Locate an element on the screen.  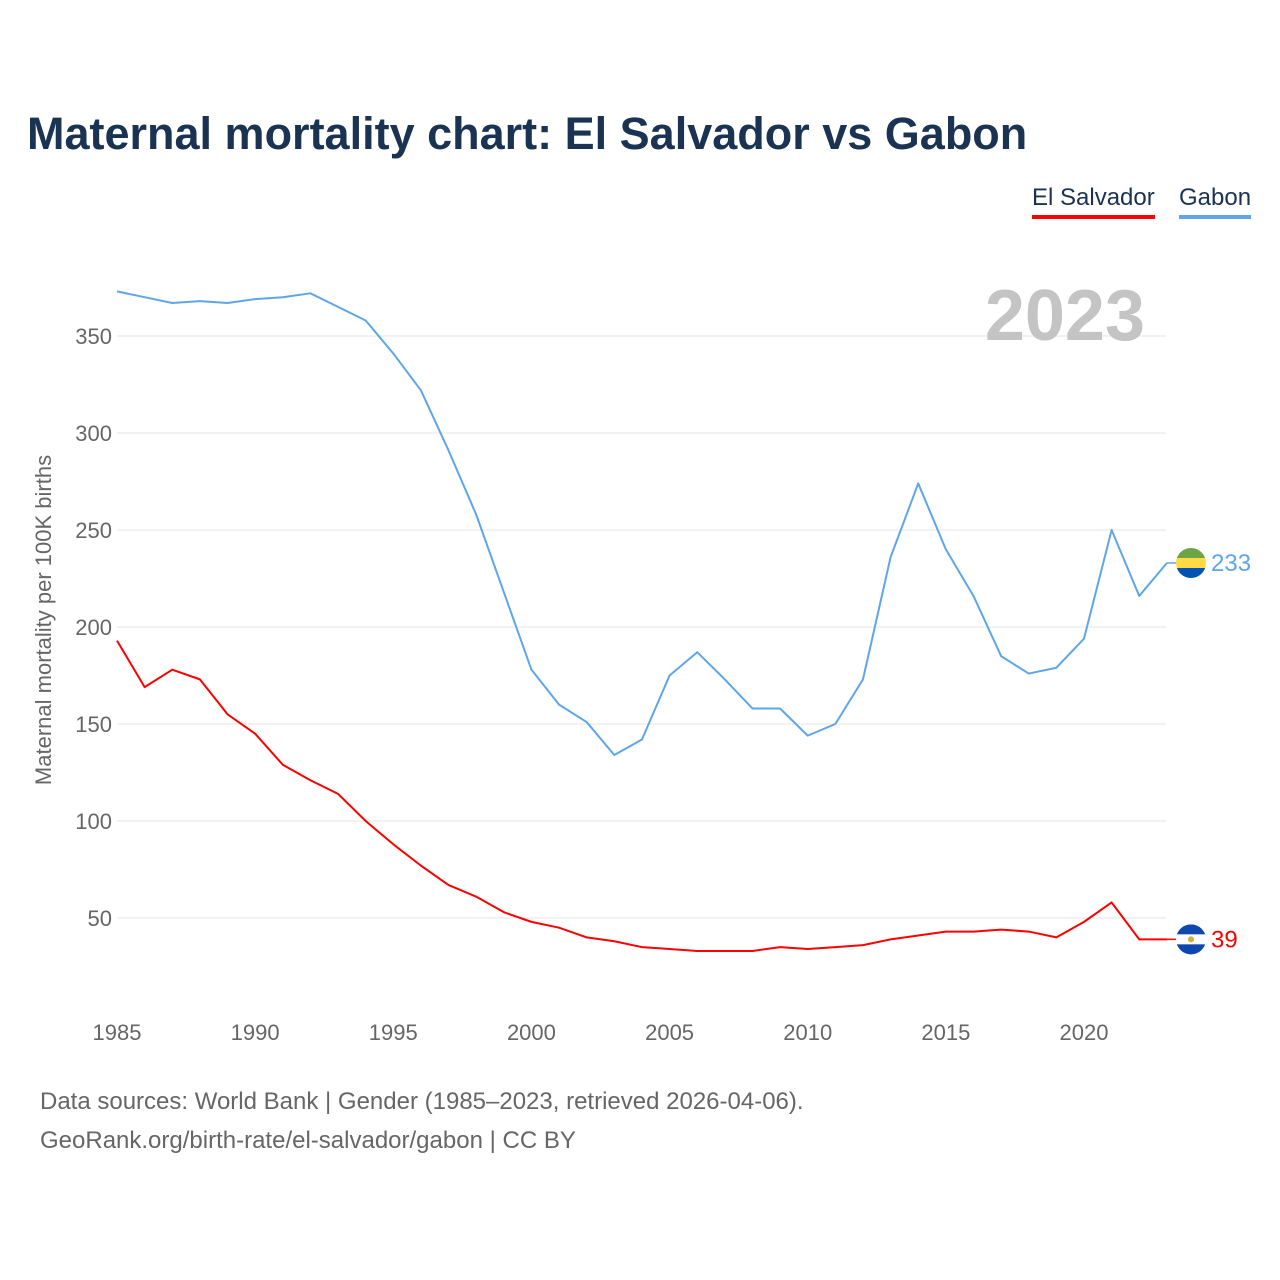
year-watermark: 2023 is located at coordinates (1065, 316).